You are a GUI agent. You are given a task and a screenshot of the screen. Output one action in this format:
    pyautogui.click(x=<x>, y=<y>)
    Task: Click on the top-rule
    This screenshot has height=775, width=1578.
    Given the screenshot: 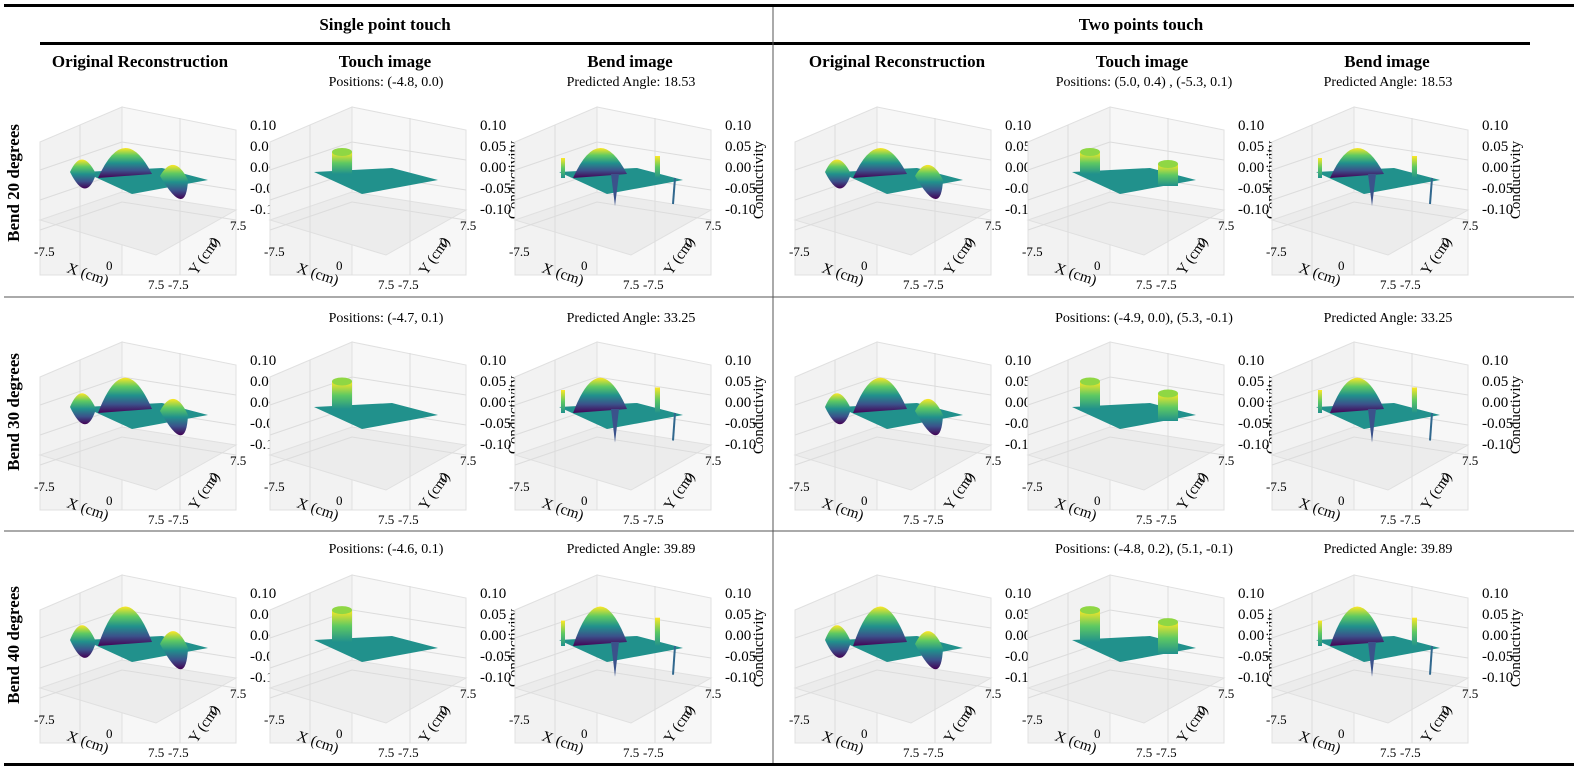 What is the action you would take?
    pyautogui.click(x=789, y=5)
    